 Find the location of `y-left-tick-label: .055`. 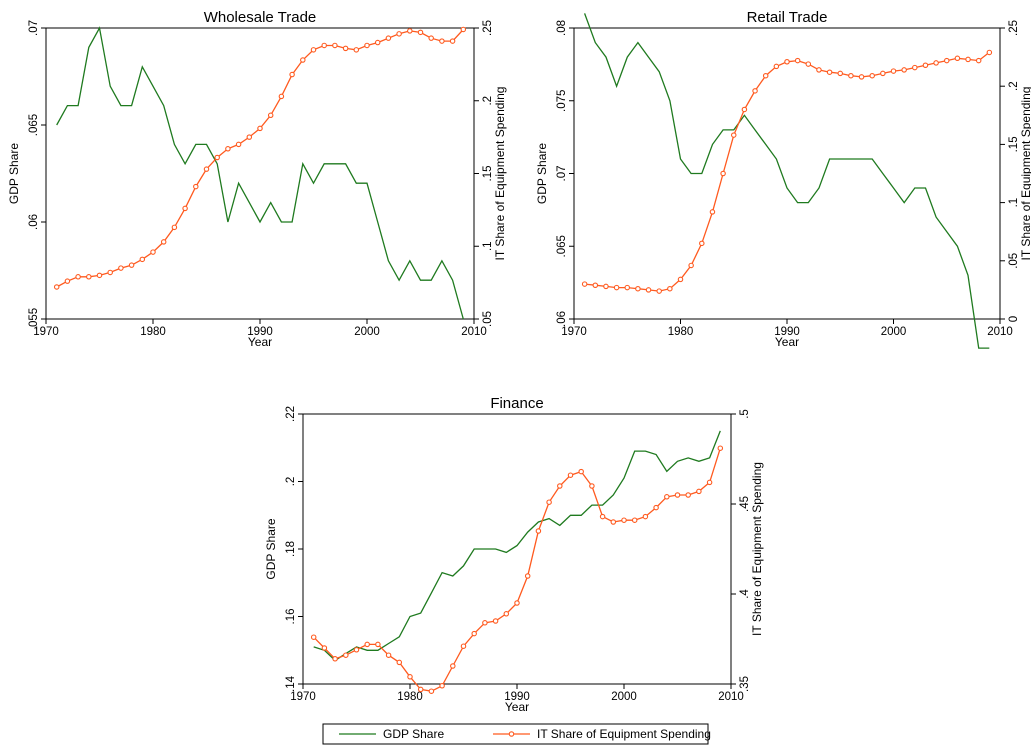

y-left-tick-label: .055 is located at coordinates (34, 319).